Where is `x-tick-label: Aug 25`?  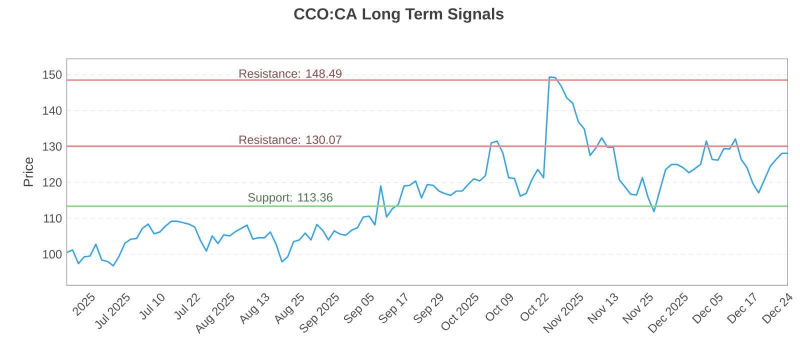 x-tick-label: Aug 25 is located at coordinates (289, 308).